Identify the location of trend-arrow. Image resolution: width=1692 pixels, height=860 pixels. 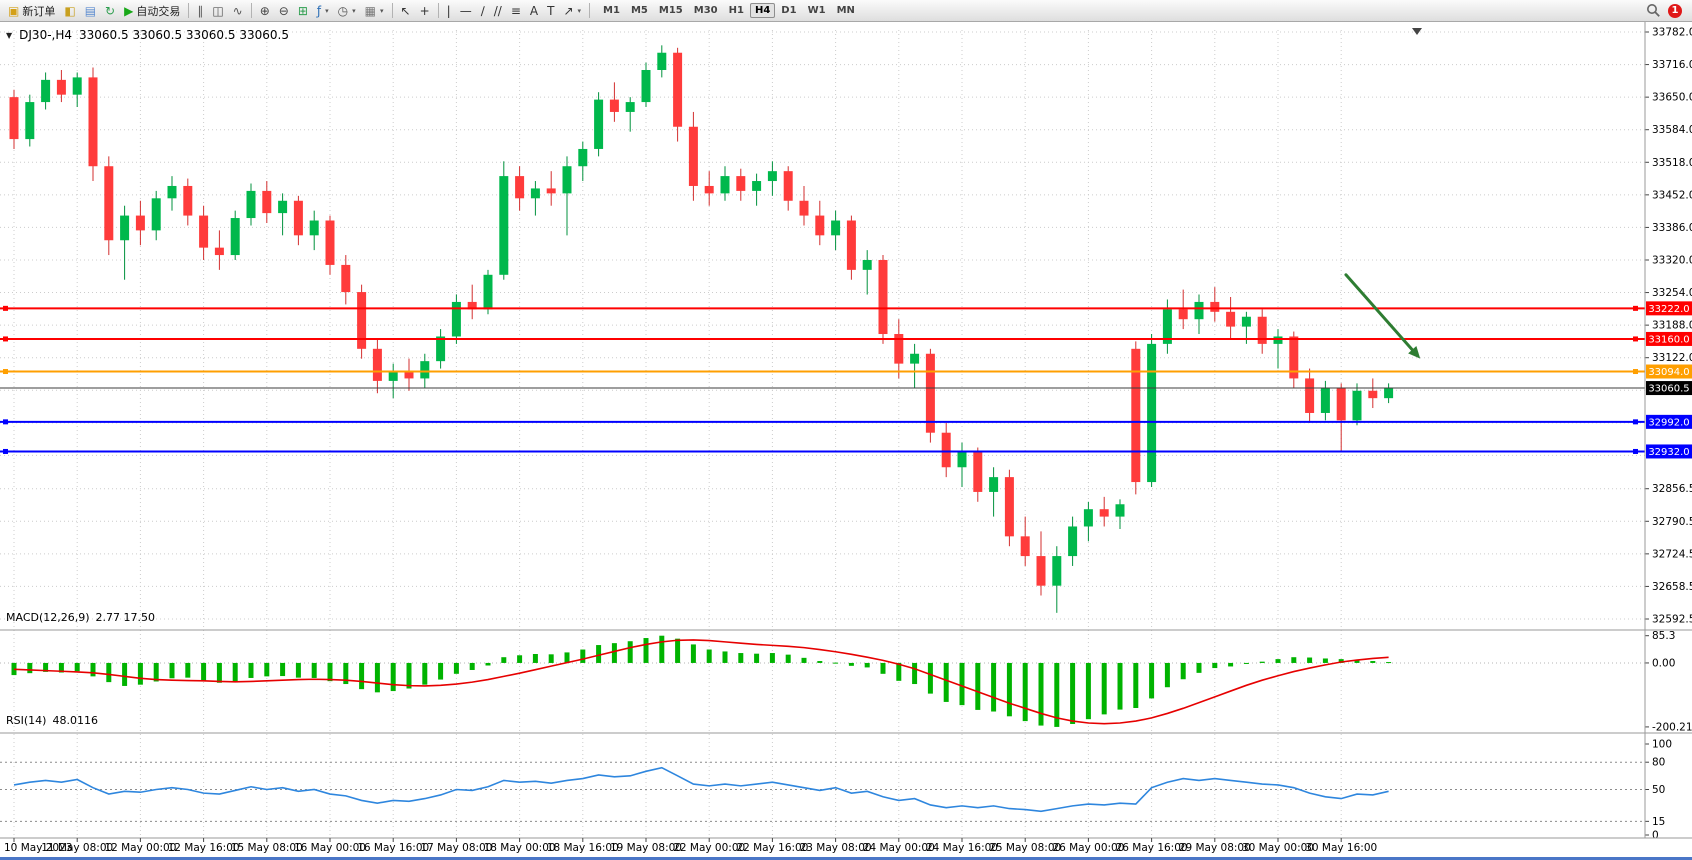
(1379, 312).